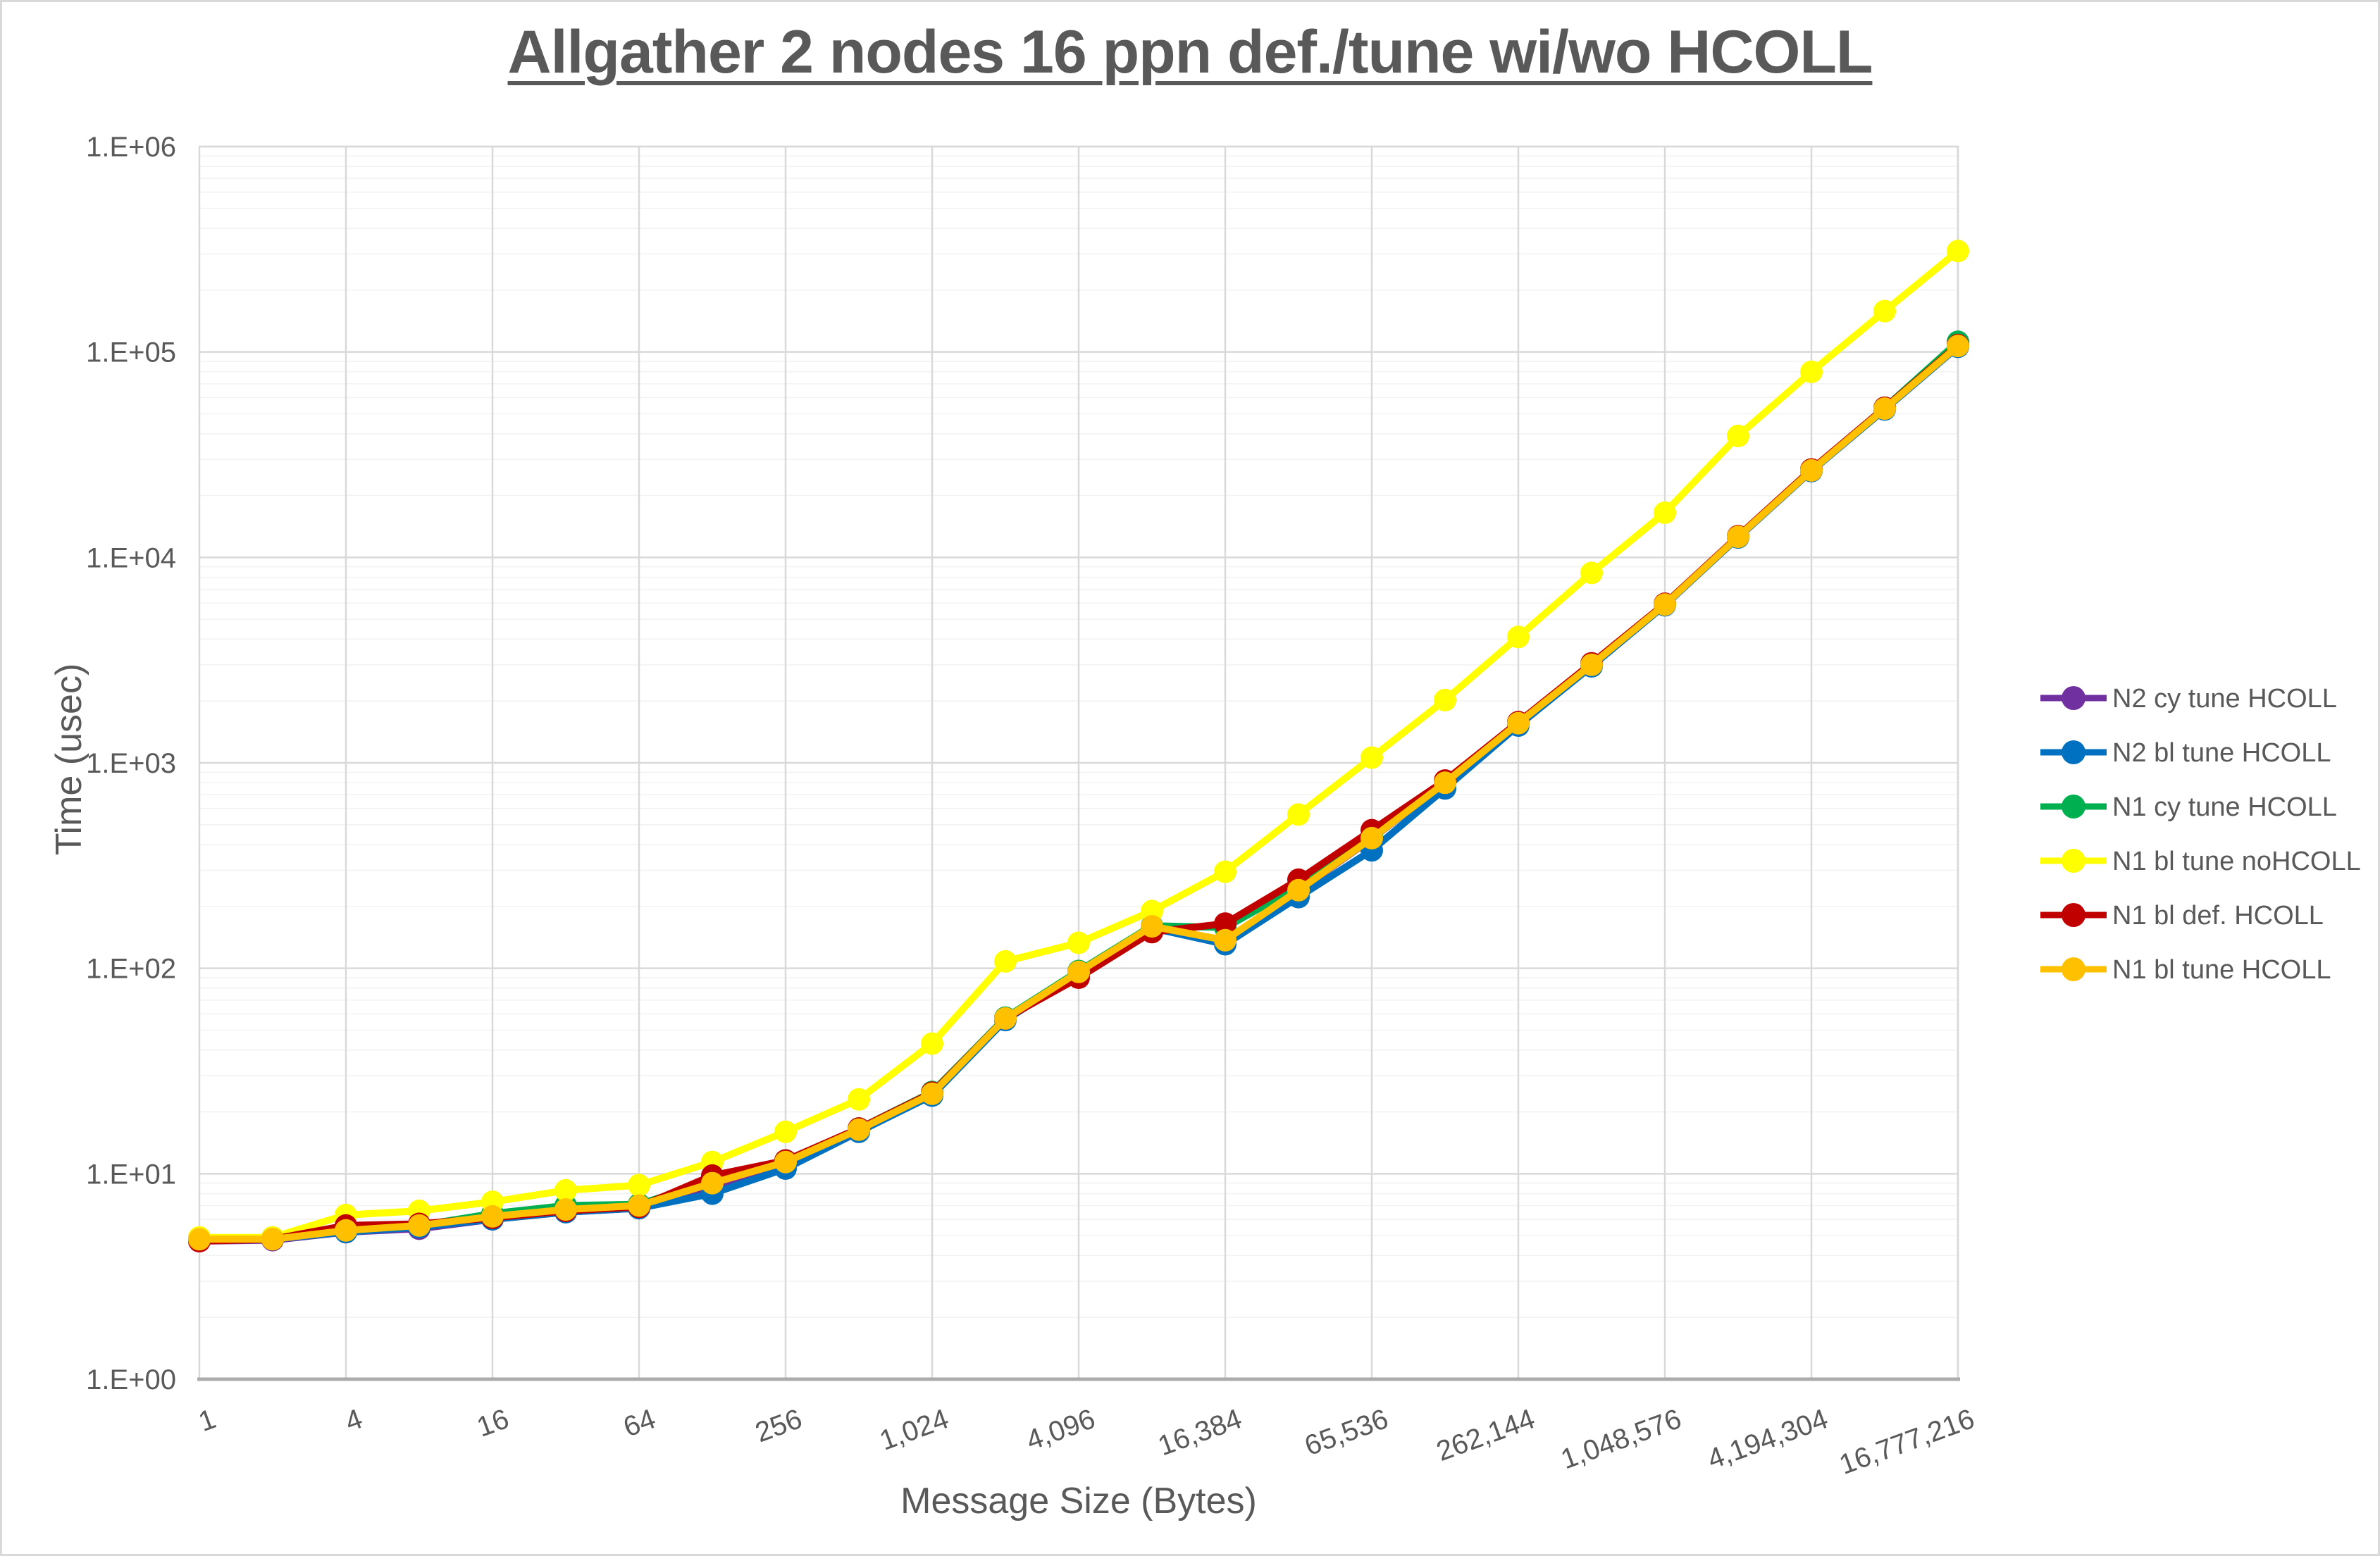 This screenshot has height=1556, width=2380. I want to click on x-tick-label: 16, so click(493, 1423).